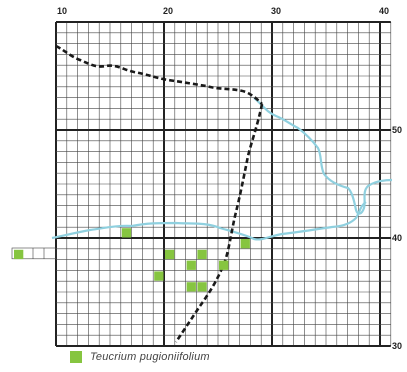 This screenshot has width=407, height=372. I want to click on tick-top-2: 20, so click(168, 11).